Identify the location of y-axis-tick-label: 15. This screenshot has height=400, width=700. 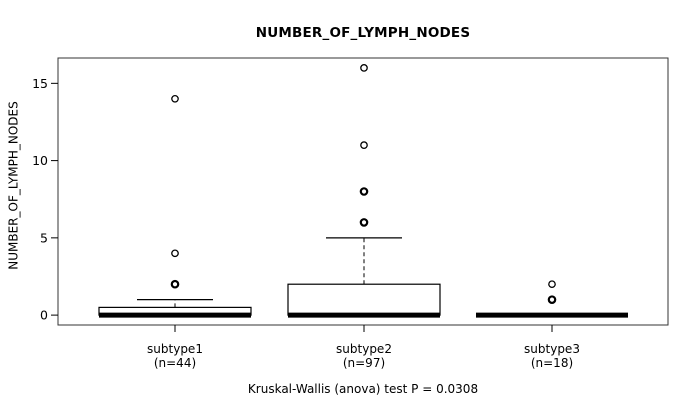
(40, 83).